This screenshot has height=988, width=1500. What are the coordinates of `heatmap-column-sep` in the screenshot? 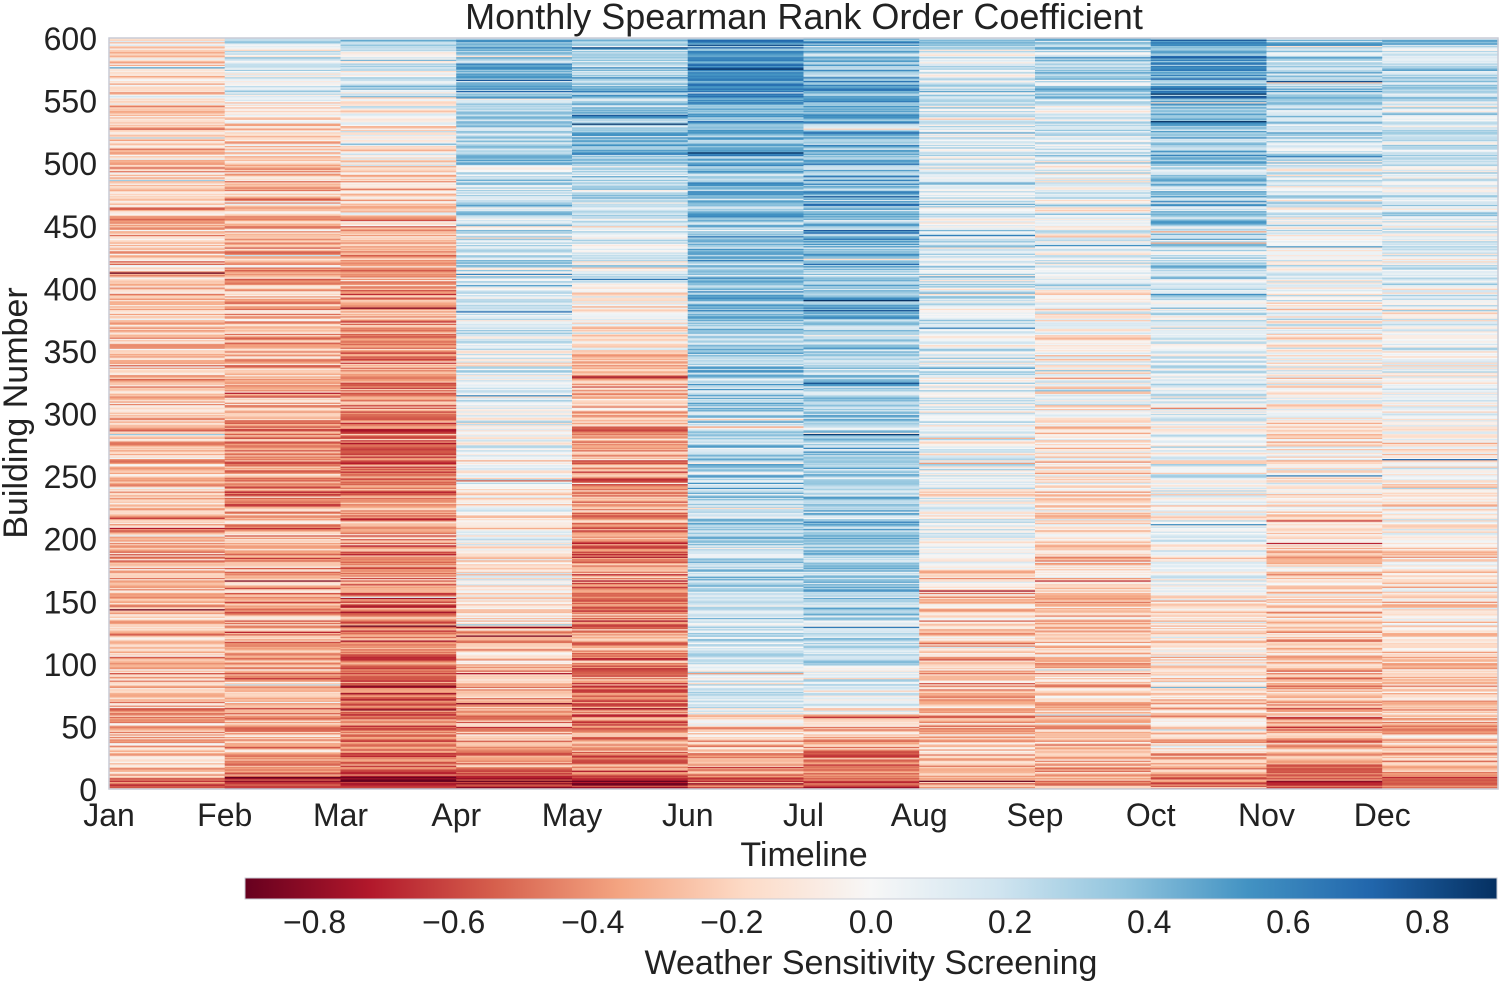 It's located at (1093, 413).